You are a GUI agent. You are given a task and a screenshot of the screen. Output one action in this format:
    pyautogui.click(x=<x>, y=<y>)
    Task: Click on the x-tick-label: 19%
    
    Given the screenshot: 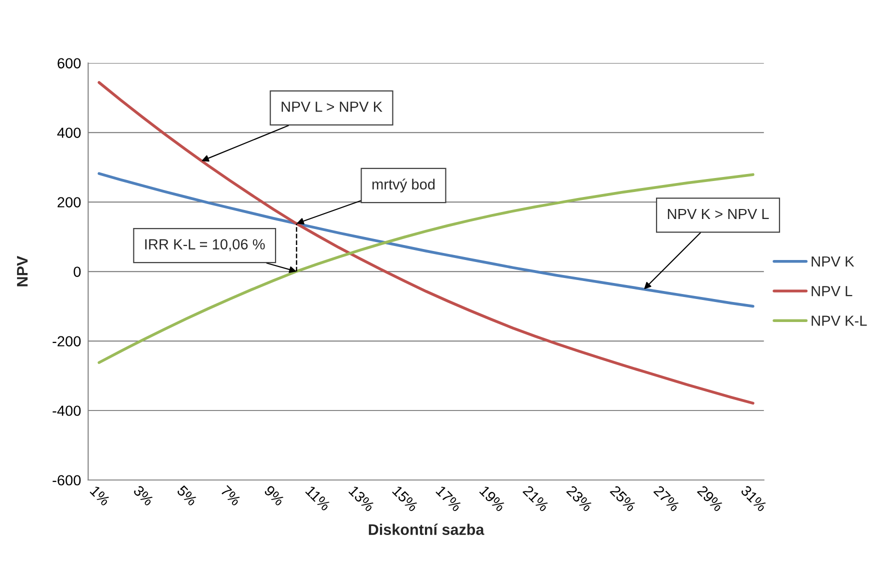 What is the action you would take?
    pyautogui.click(x=492, y=498)
    